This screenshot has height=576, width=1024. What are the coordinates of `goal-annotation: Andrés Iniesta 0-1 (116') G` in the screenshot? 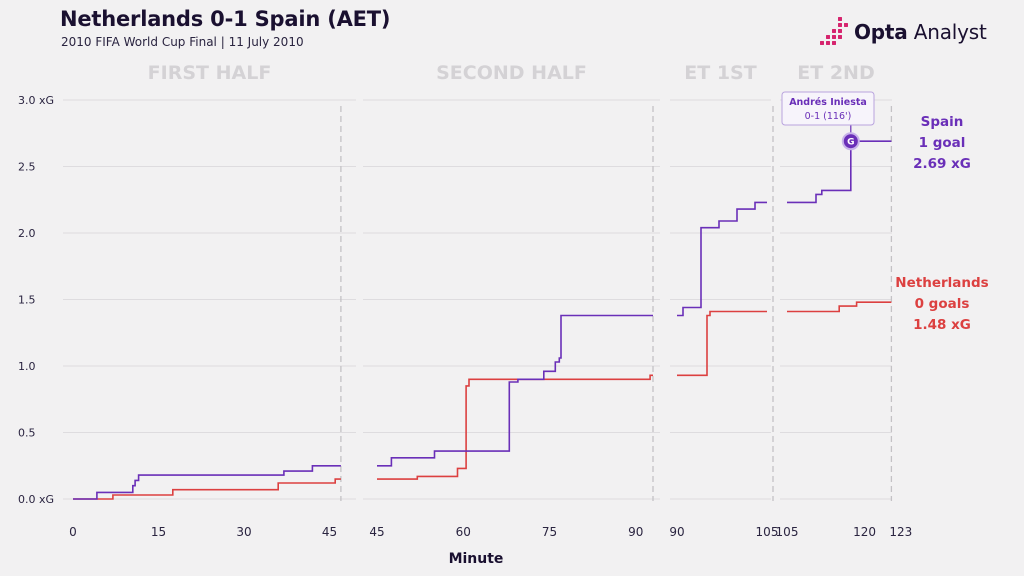 It's located at (828, 121).